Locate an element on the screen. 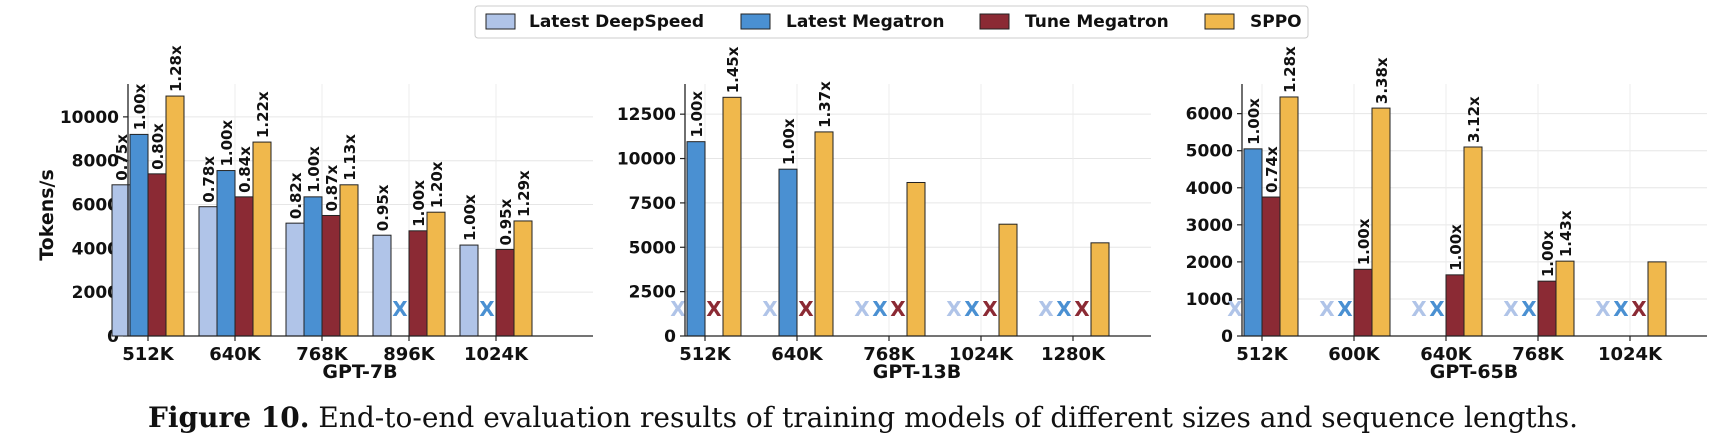 The image size is (1726, 437). bar-tune-megatron-512k is located at coordinates (1271, 266).